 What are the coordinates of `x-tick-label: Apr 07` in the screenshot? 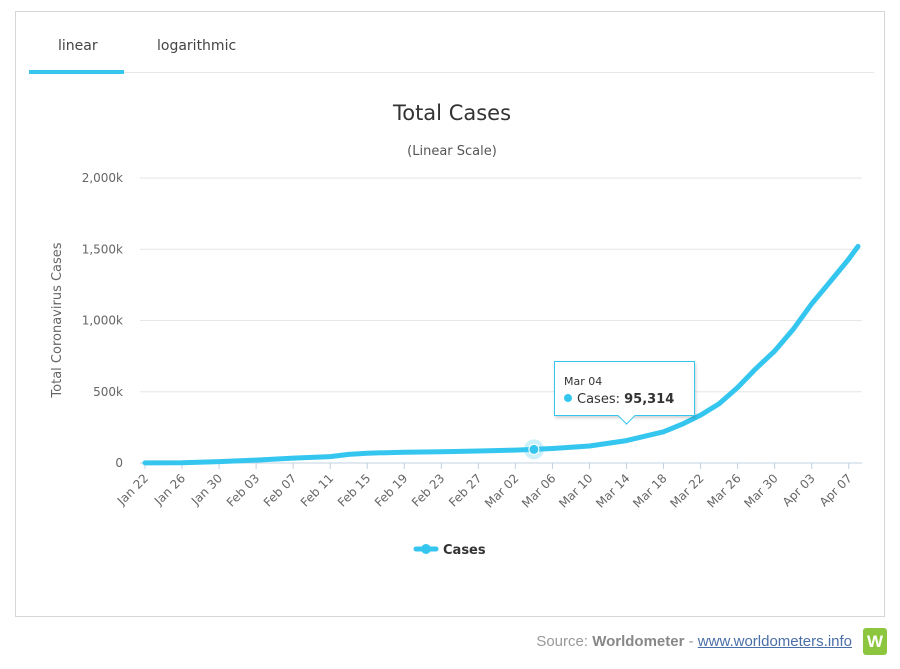 It's located at (836, 490).